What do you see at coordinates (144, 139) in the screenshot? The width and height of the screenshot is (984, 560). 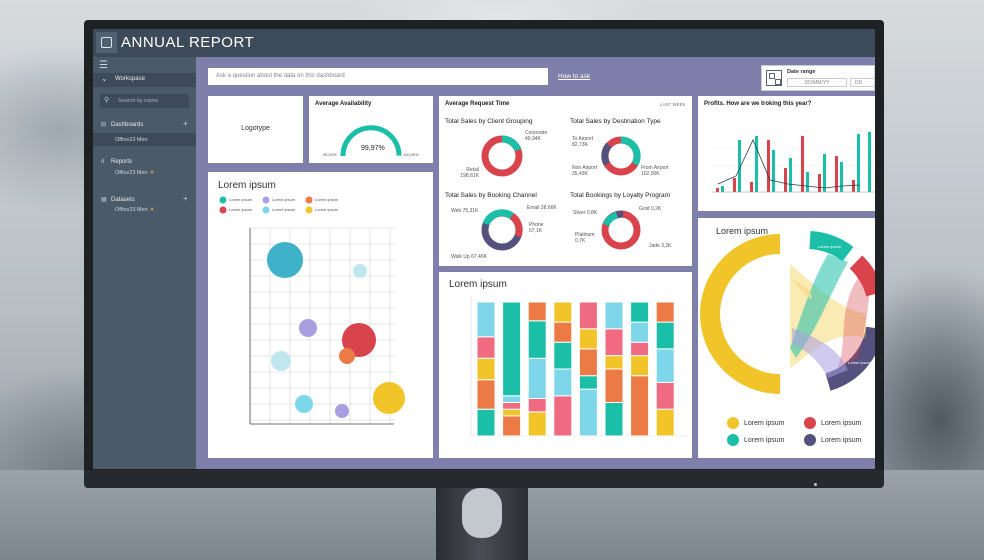 I see `sidebar-subitem-dashboard: Office23 Men` at bounding box center [144, 139].